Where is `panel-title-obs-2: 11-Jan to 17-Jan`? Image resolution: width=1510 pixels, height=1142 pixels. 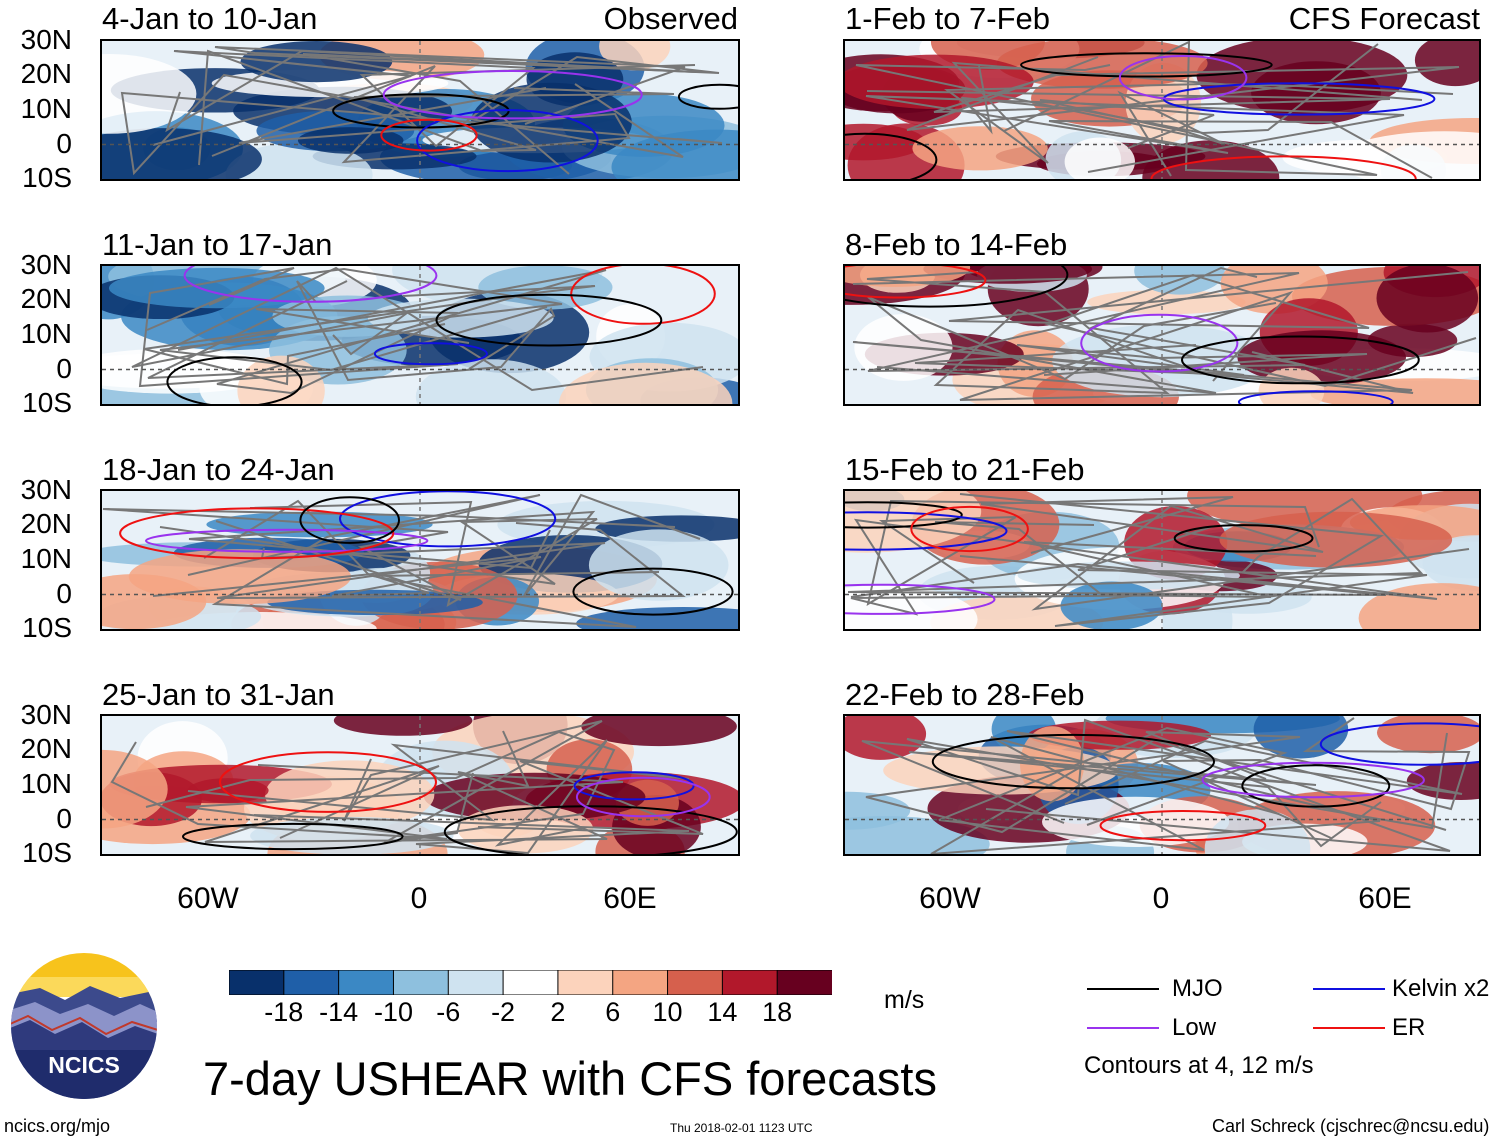
panel-title-obs-2: 11-Jan to 17-Jan is located at coordinates (217, 244).